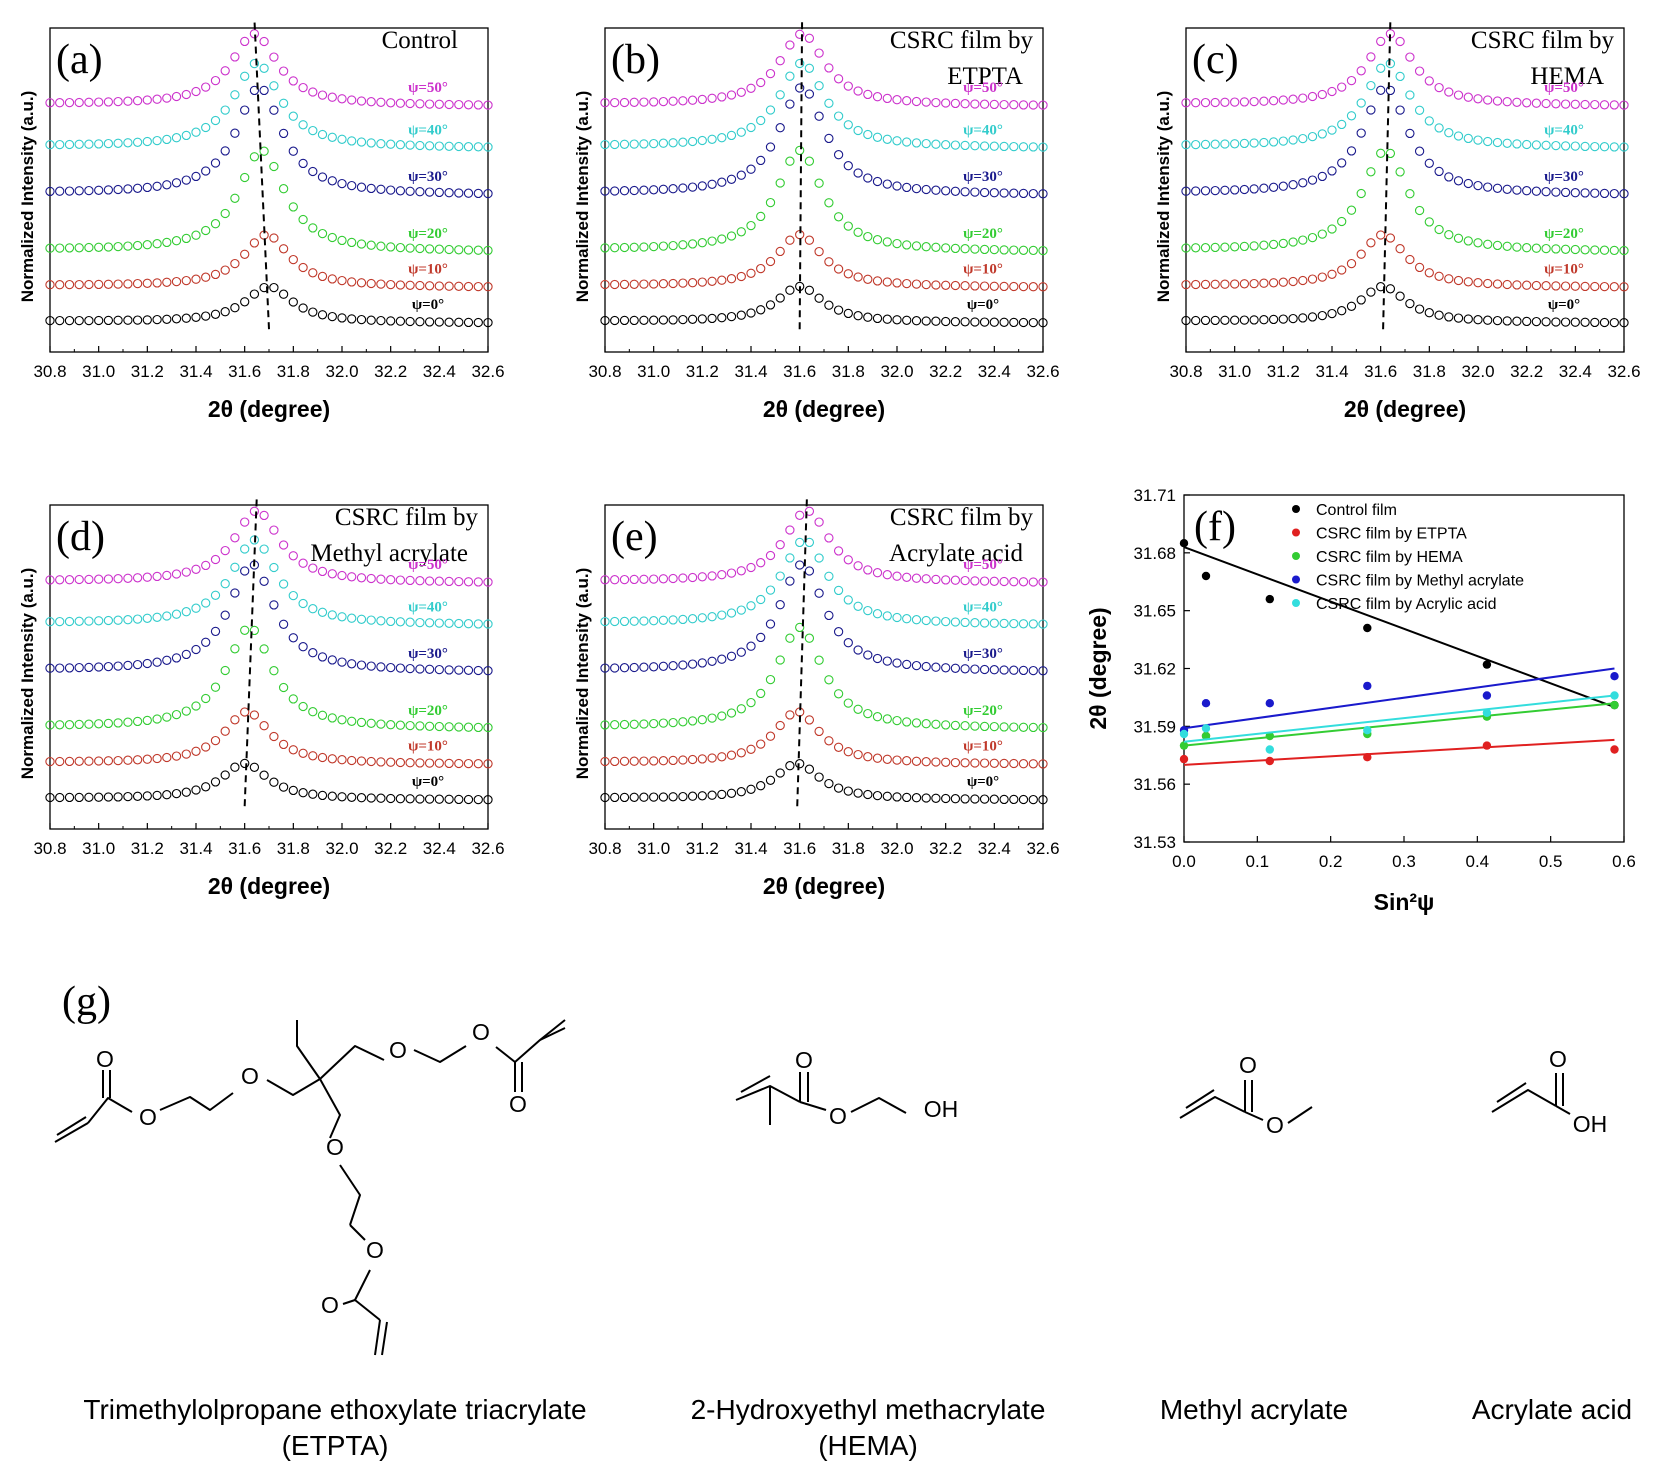 The image size is (1657, 1467). What do you see at coordinates (1380, 371) in the screenshot?
I see `x-tick-label: 31.6` at bounding box center [1380, 371].